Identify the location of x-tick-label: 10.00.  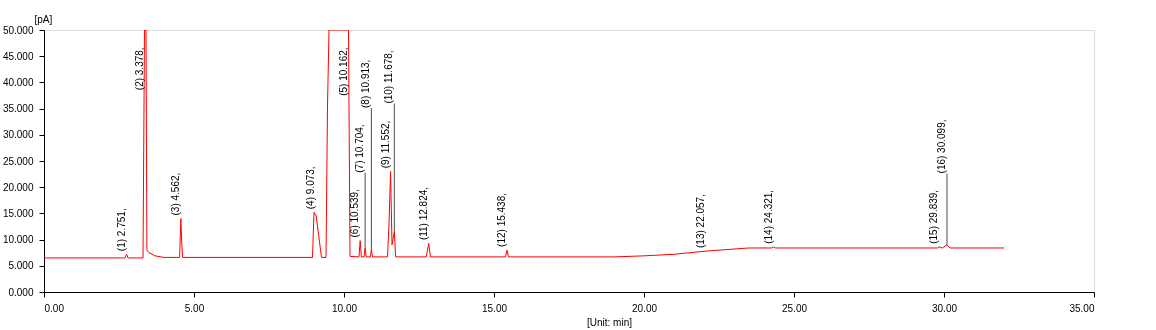
(344, 308).